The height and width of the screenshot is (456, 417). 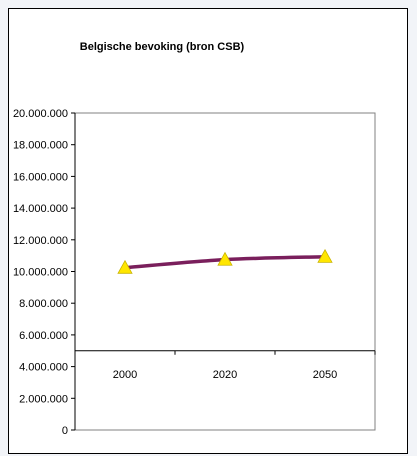 What do you see at coordinates (65, 431) in the screenshot?
I see `y-tick-label: 0` at bounding box center [65, 431].